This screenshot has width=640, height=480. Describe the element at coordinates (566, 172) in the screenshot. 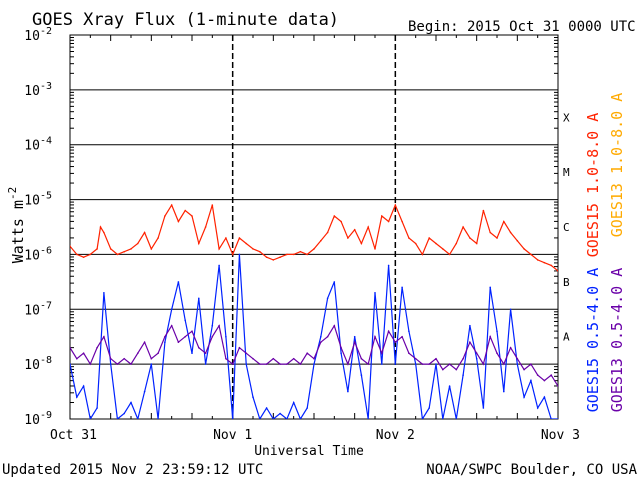

I see `flare-class-label: M` at that location.